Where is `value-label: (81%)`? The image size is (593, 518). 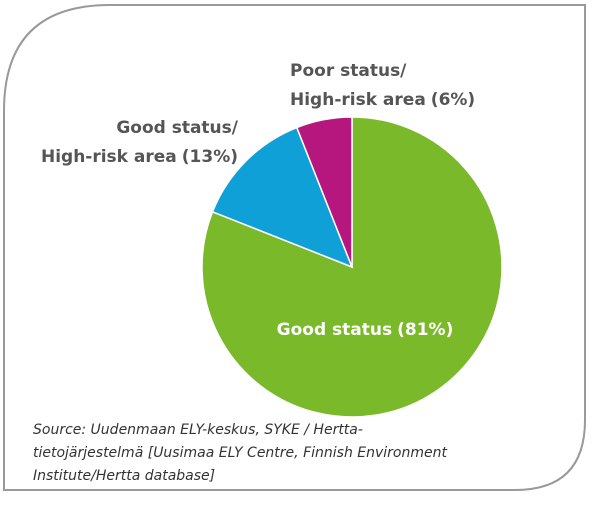 value-label: (81%) is located at coordinates (425, 330).